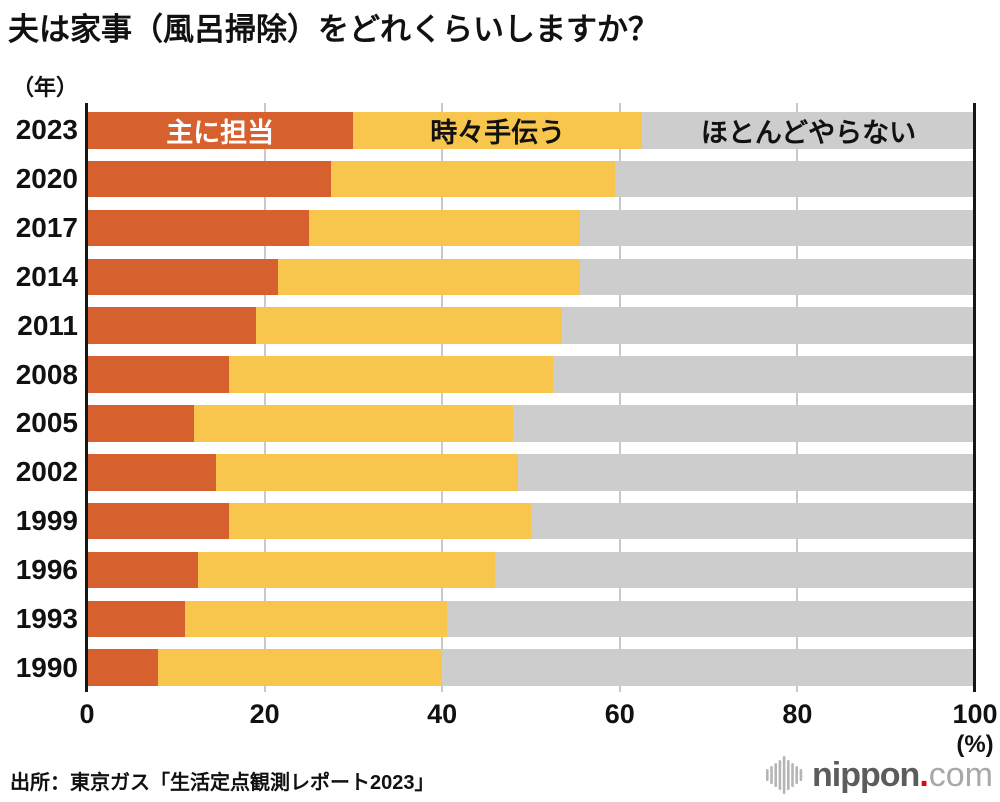 This screenshot has height=802, width=1000. I want to click on bar-row-1996: 1996, so click(495, 570).